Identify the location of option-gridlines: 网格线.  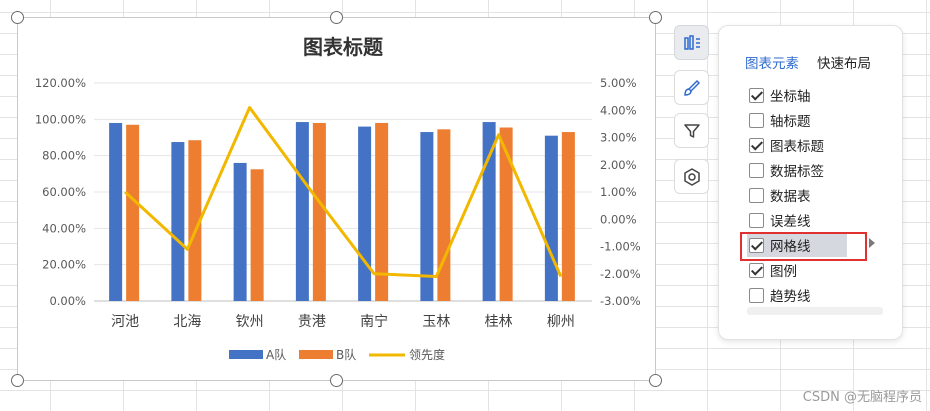
(799, 245).